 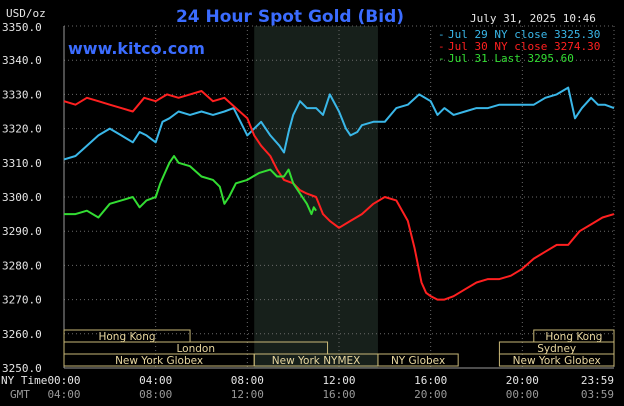 What do you see at coordinates (524, 34) in the screenshot?
I see `legend-jul29: Jul 29 NY close 3325.30` at bounding box center [524, 34].